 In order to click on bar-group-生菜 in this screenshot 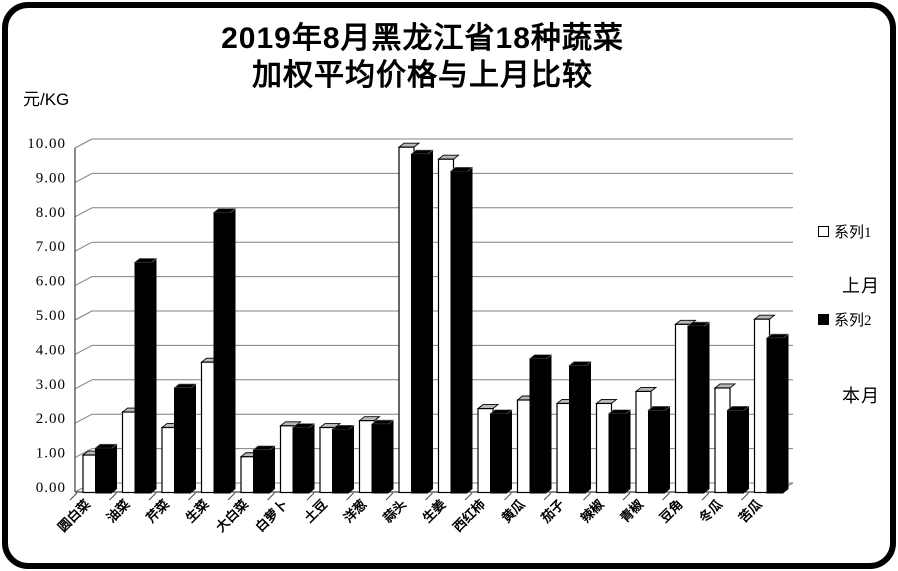, I will do `click(218, 351)`.